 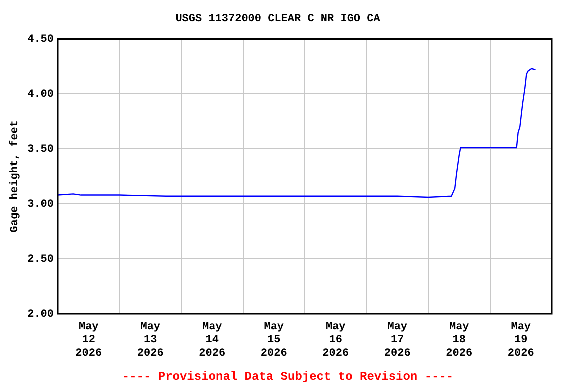 What do you see at coordinates (41, 40) in the screenshot?
I see `y-tick-label: 4.50` at bounding box center [41, 40].